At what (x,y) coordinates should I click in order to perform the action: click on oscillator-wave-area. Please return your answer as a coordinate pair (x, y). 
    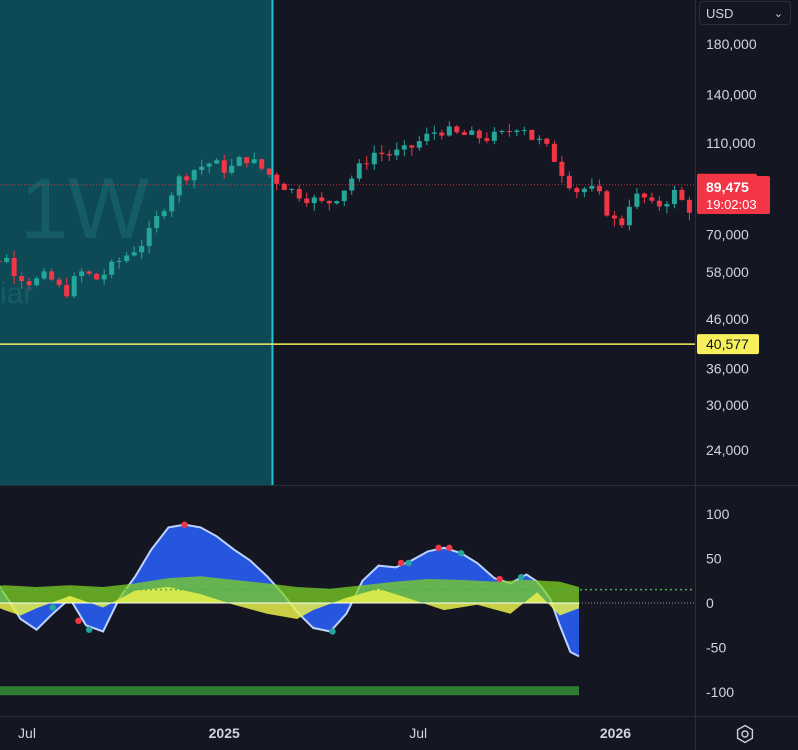
    Looking at the image, I should click on (290, 590).